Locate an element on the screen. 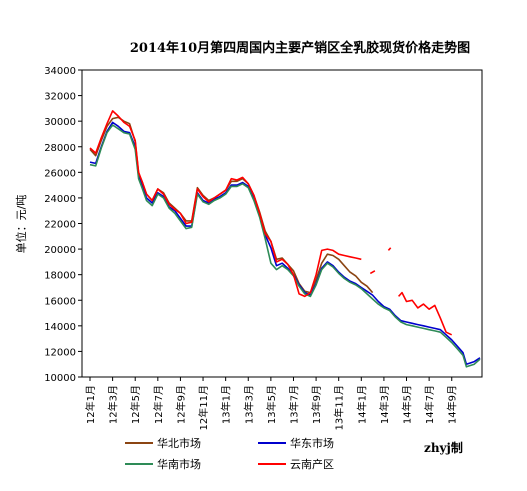  y-tick-label: 20000 is located at coordinates (60, 250).